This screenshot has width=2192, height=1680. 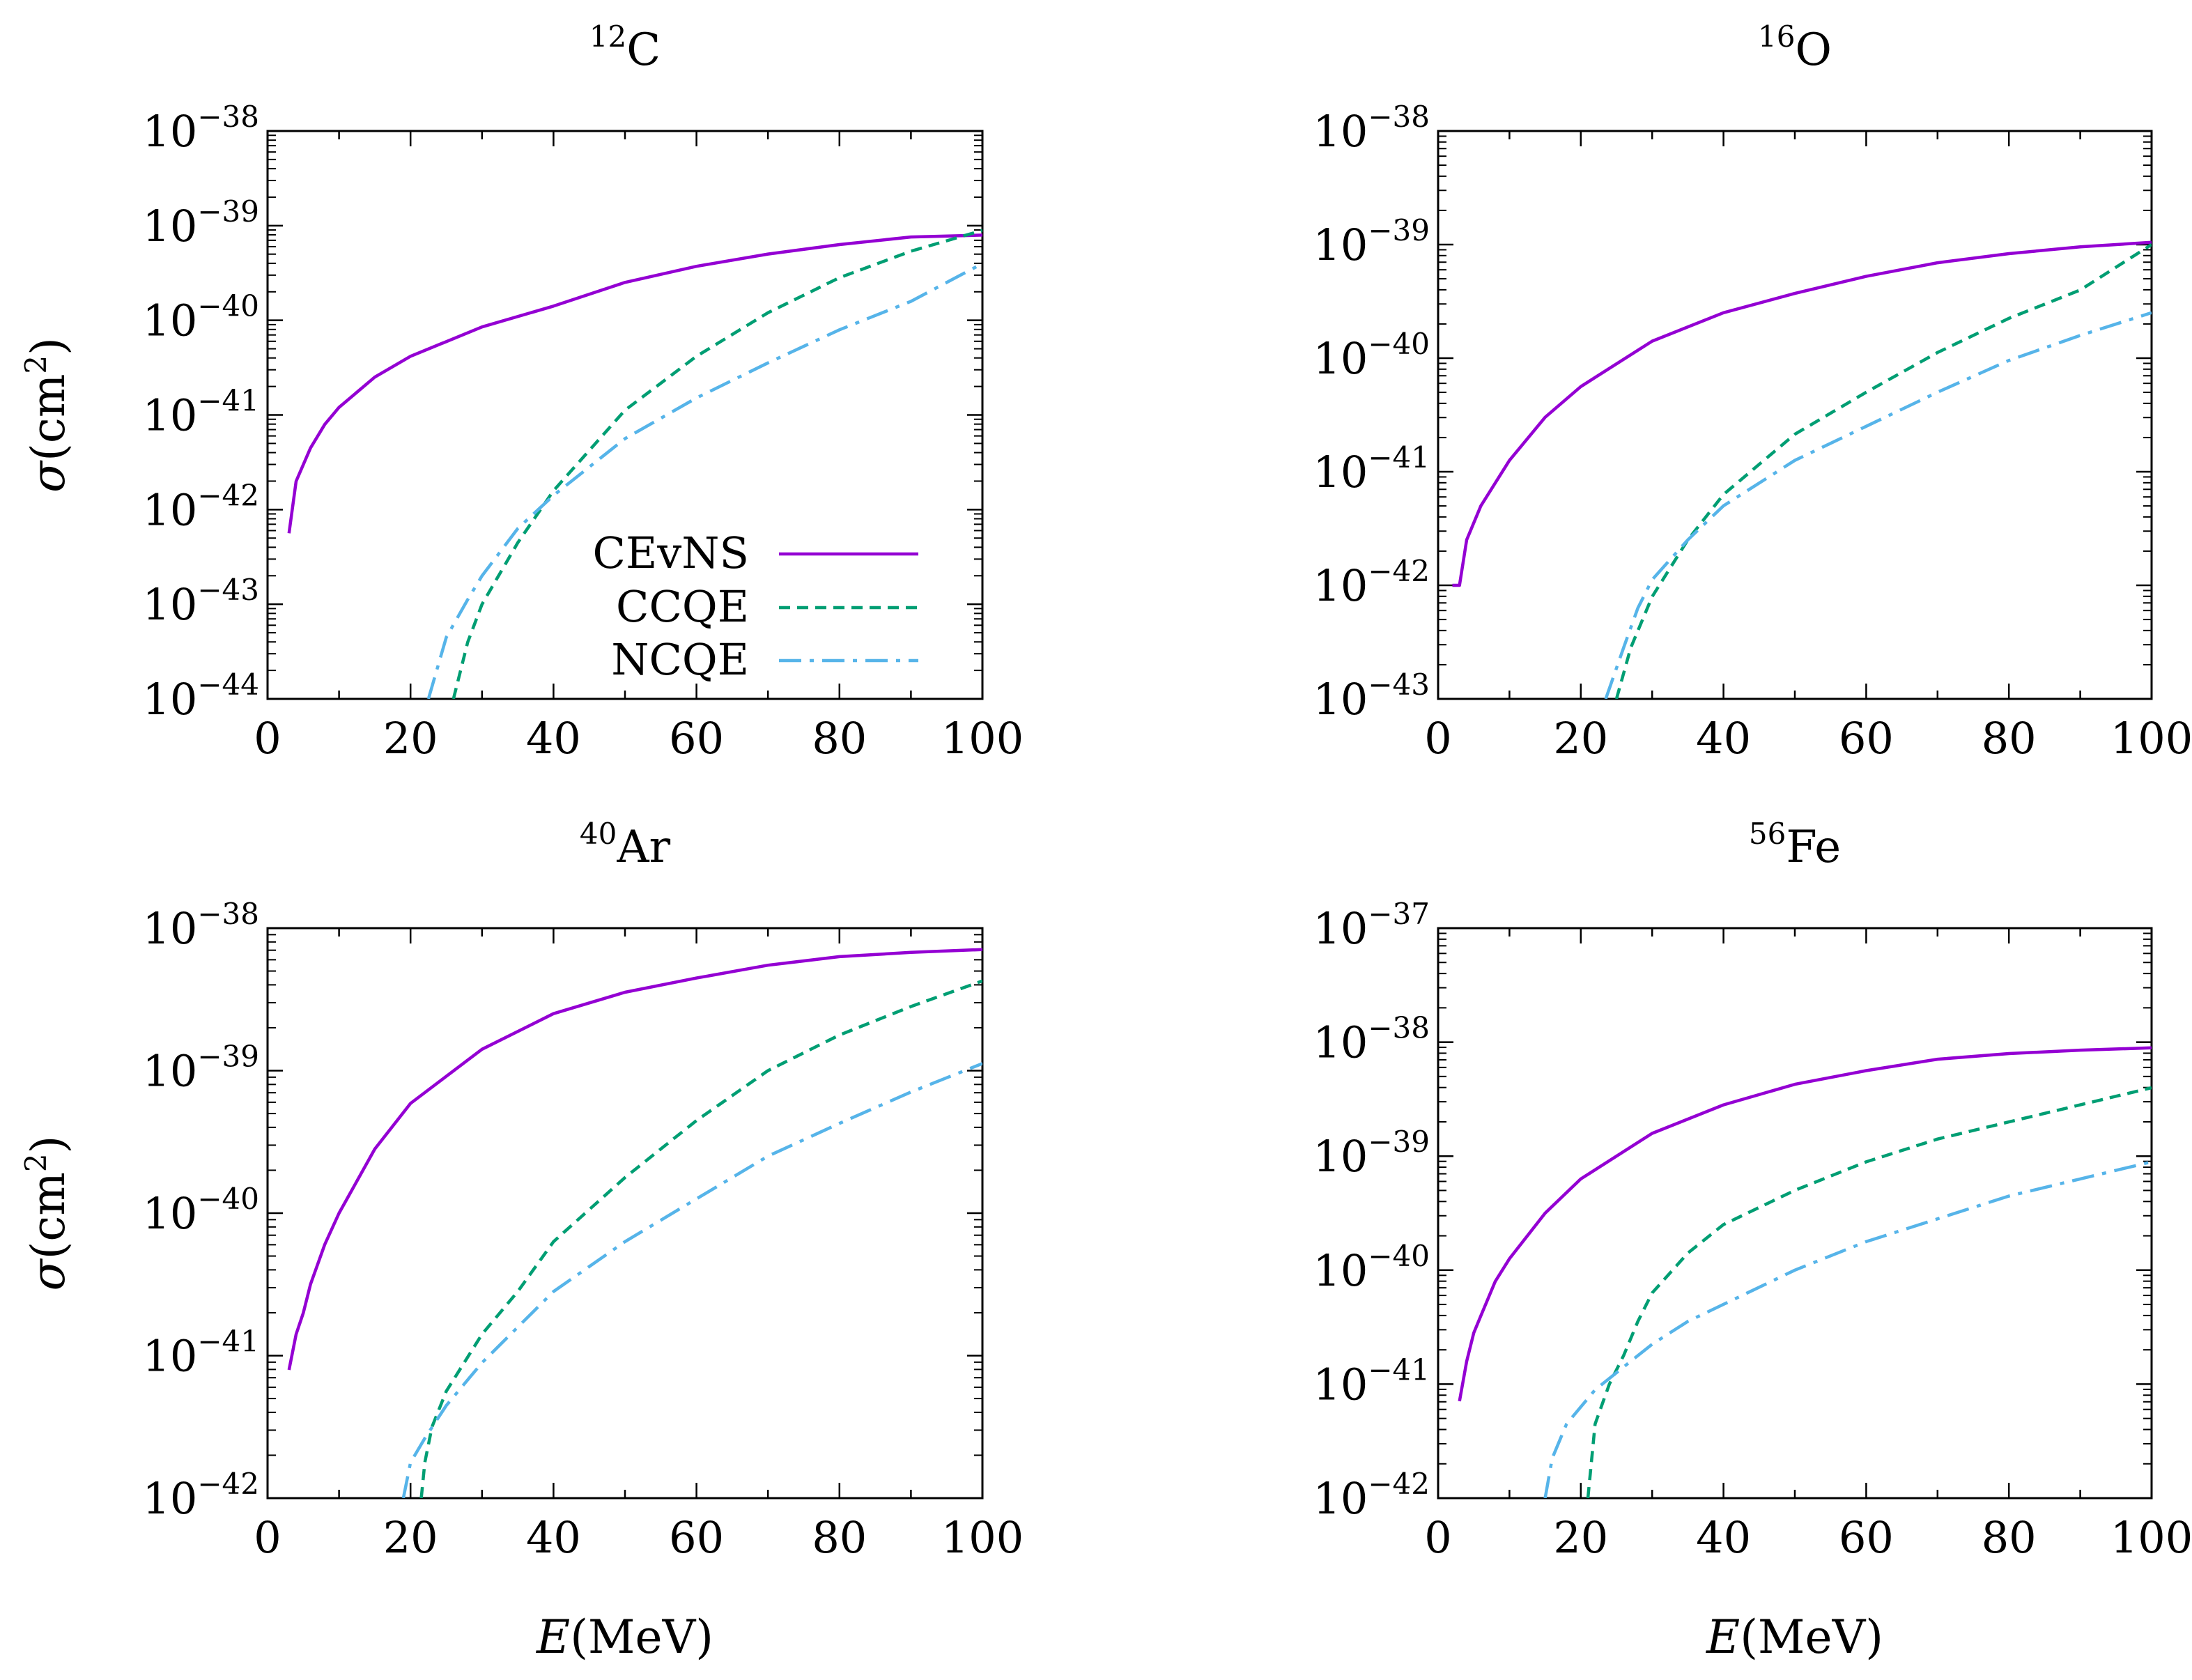 What do you see at coordinates (1767, 834) in the screenshot?
I see `title-mass-number: 56` at bounding box center [1767, 834].